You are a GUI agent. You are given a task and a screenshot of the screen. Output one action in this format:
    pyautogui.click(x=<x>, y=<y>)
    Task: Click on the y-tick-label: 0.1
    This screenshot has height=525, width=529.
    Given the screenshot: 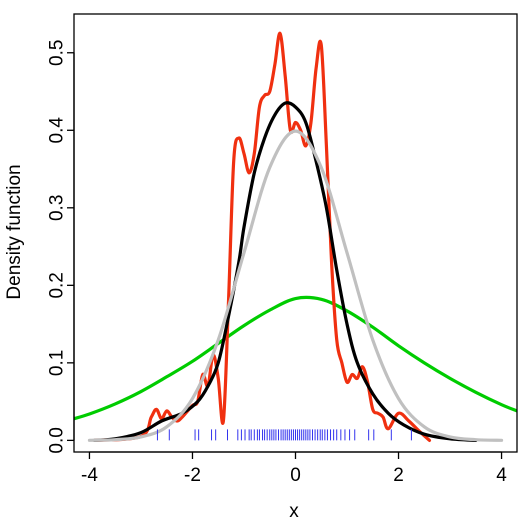 What is the action you would take?
    pyautogui.click(x=57, y=363)
    